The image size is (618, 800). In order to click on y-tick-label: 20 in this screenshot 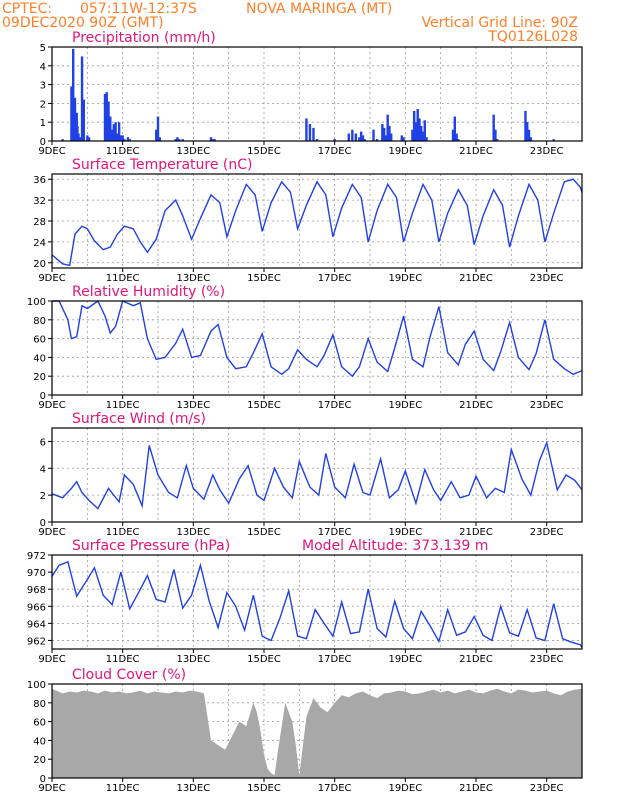, I will do `click(39, 264)`.